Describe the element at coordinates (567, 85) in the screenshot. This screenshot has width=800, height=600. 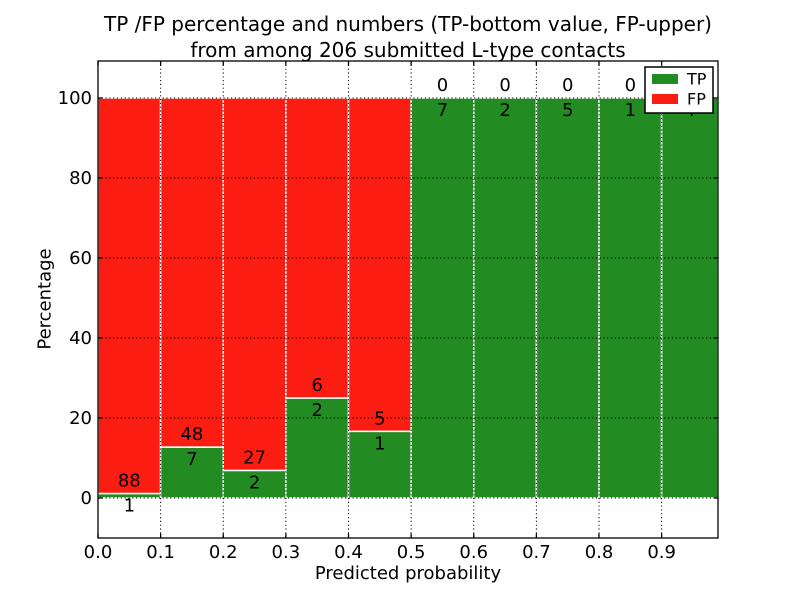
I see `fp-count-label-7: 0` at that location.